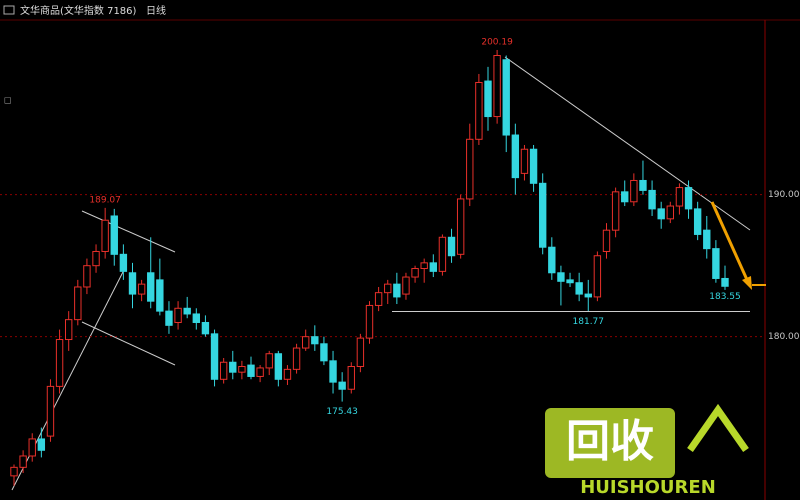 The height and width of the screenshot is (500, 800). Describe the element at coordinates (342, 412) in the screenshot. I see `price-annotation: 175.43` at that location.